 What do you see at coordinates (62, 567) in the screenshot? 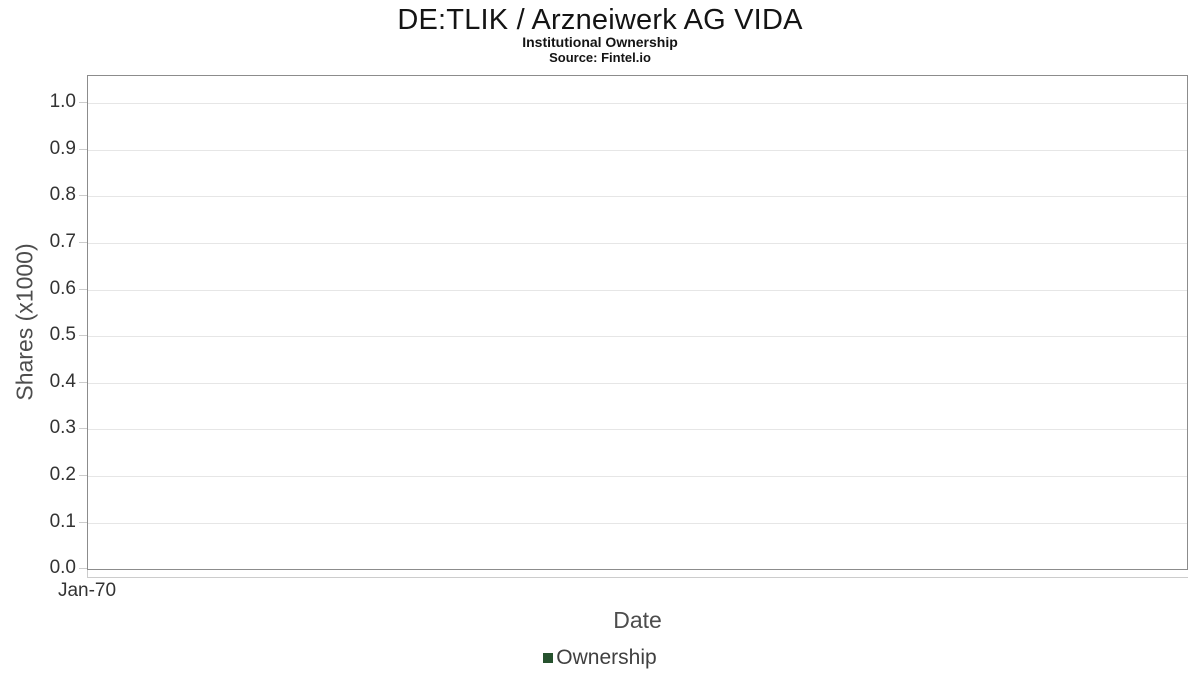
I see `y-tick-label-0.0: 0.0` at bounding box center [62, 567].